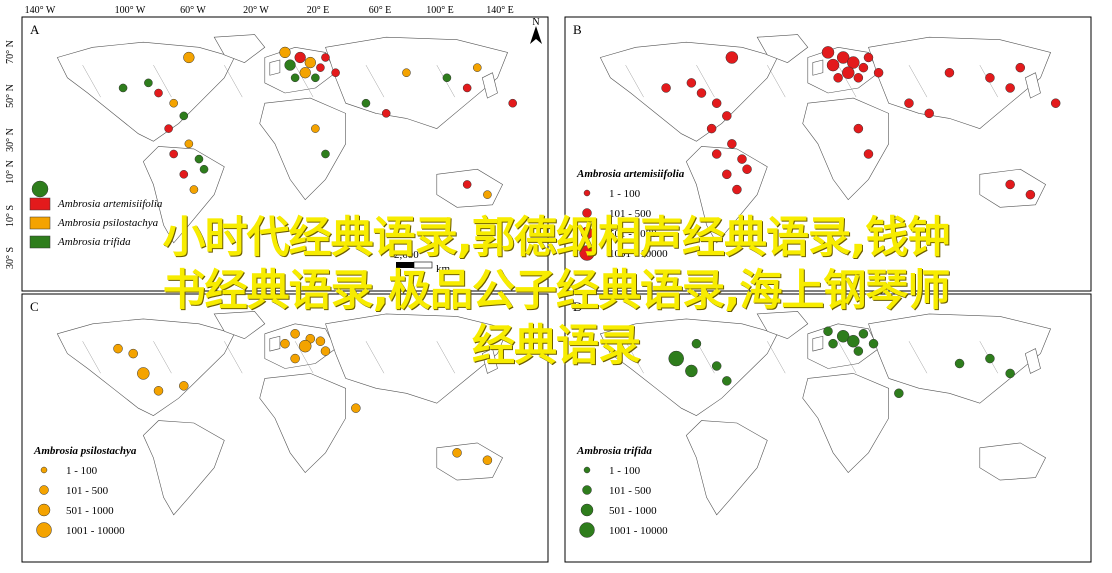 The height and width of the screenshot is (573, 1112). What do you see at coordinates (556, 291) in the screenshot?
I see `overlay-line-2: 书经典语录,极品公子经典语录,海上钢琴师` at bounding box center [556, 291].